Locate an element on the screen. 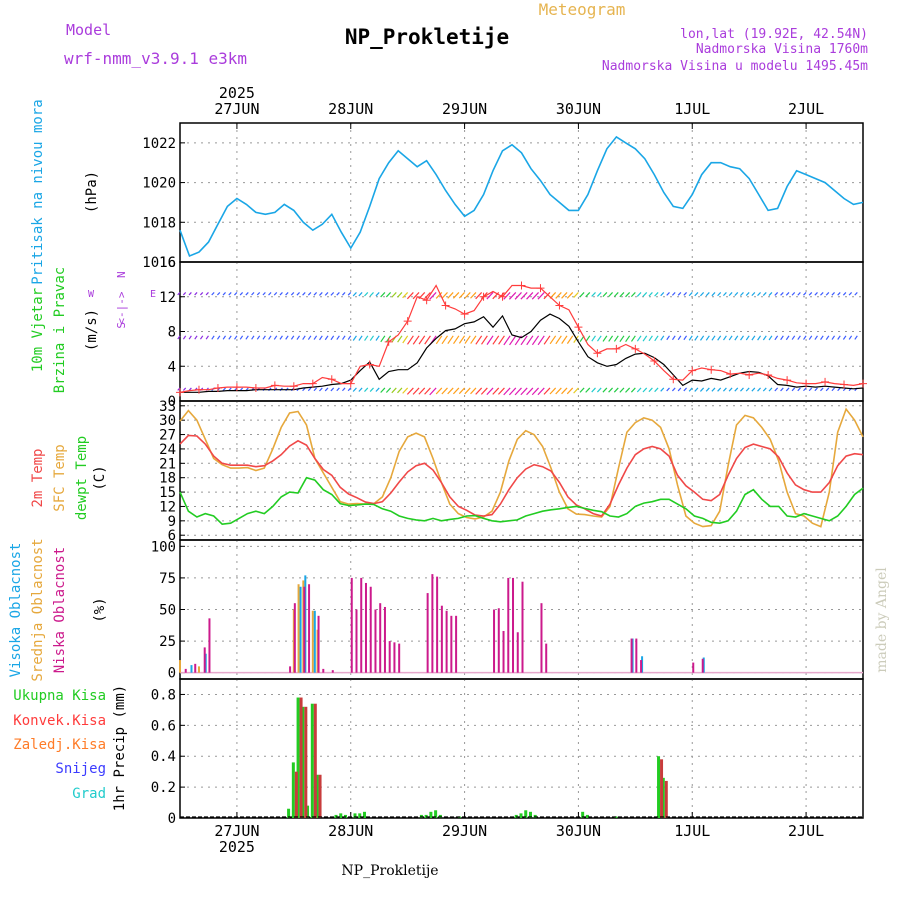 This screenshot has width=900, height=900. top-day-label: 30JUN is located at coordinates (578, 109).